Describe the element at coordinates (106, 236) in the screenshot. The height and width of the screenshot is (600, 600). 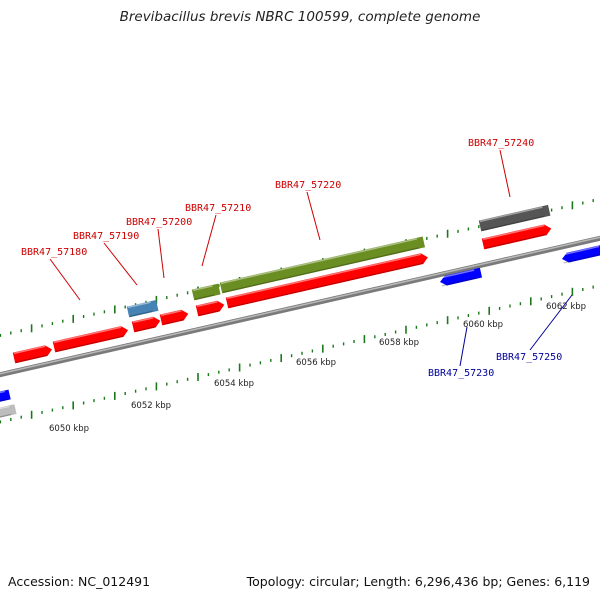
I see `locus-label-57190: BBR47_57190` at that location.